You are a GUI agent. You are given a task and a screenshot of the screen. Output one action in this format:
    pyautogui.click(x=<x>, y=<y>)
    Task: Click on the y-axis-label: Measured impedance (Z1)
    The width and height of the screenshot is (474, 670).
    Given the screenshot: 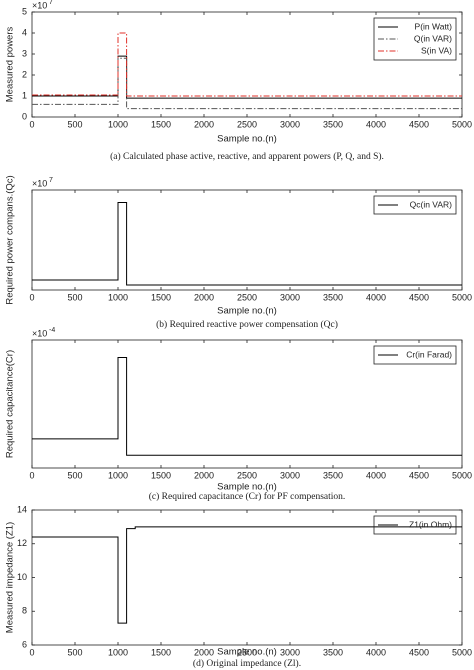 What is the action you would take?
    pyautogui.click(x=10, y=577)
    